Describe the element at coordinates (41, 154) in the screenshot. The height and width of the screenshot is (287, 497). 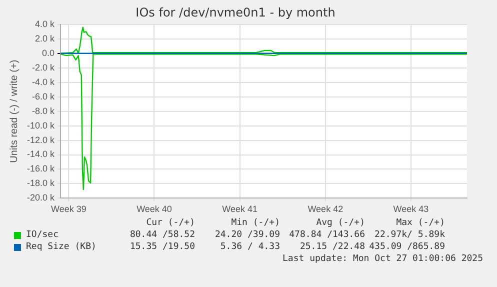
I see `y-tick-label: -14.0 k` at that location.